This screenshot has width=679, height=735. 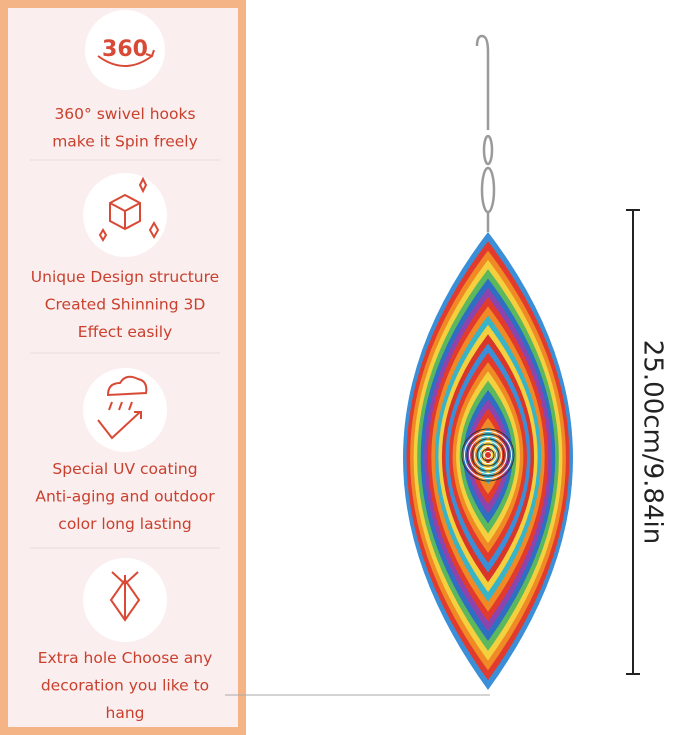 What do you see at coordinates (124, 469) in the screenshot?
I see `feature-text: Special UV coating` at bounding box center [124, 469].